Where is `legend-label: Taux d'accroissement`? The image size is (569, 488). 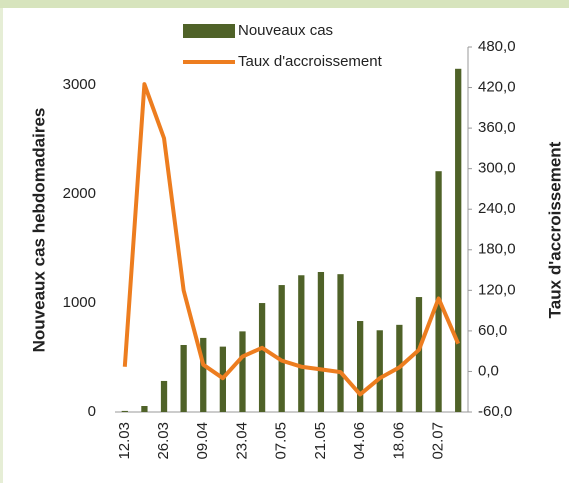
legend-label: Taux d'accroissement is located at coordinates (310, 61).